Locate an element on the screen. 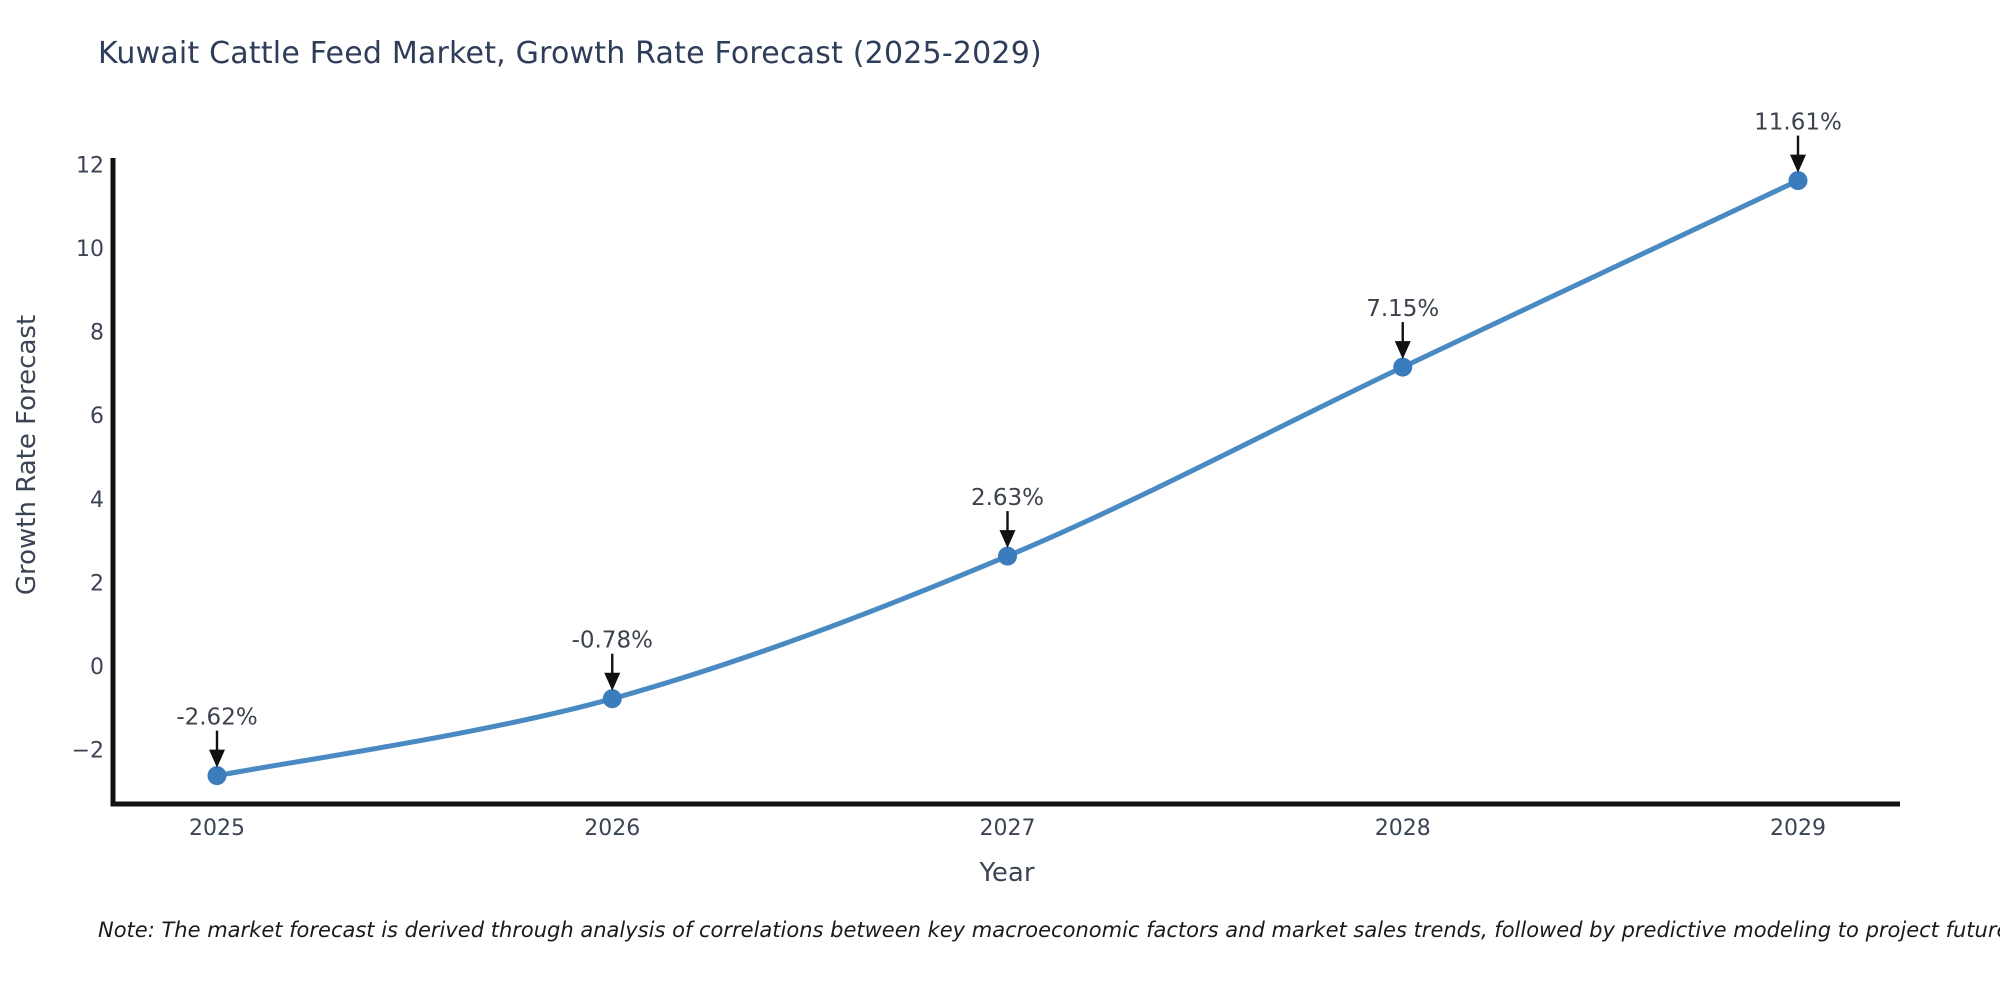 Image resolution: width=2000 pixels, height=1000 pixels. data-point-2027 is located at coordinates (1007, 556).